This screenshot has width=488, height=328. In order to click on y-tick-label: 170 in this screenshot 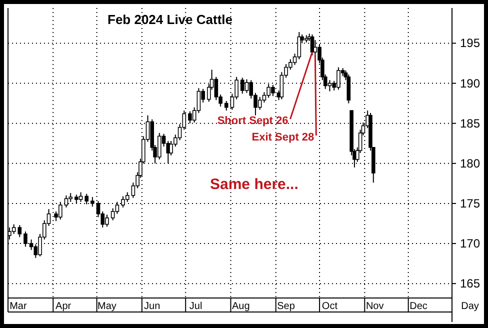, I will do `click(470, 243)`.